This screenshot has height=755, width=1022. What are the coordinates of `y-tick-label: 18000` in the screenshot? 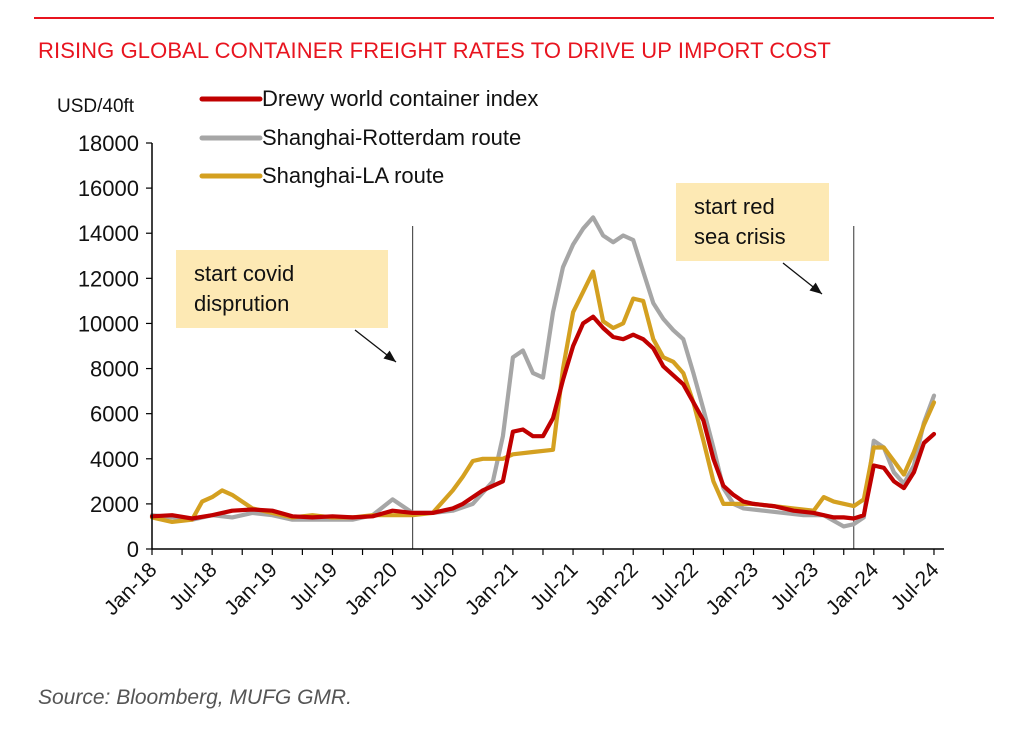 It's located at (108, 143).